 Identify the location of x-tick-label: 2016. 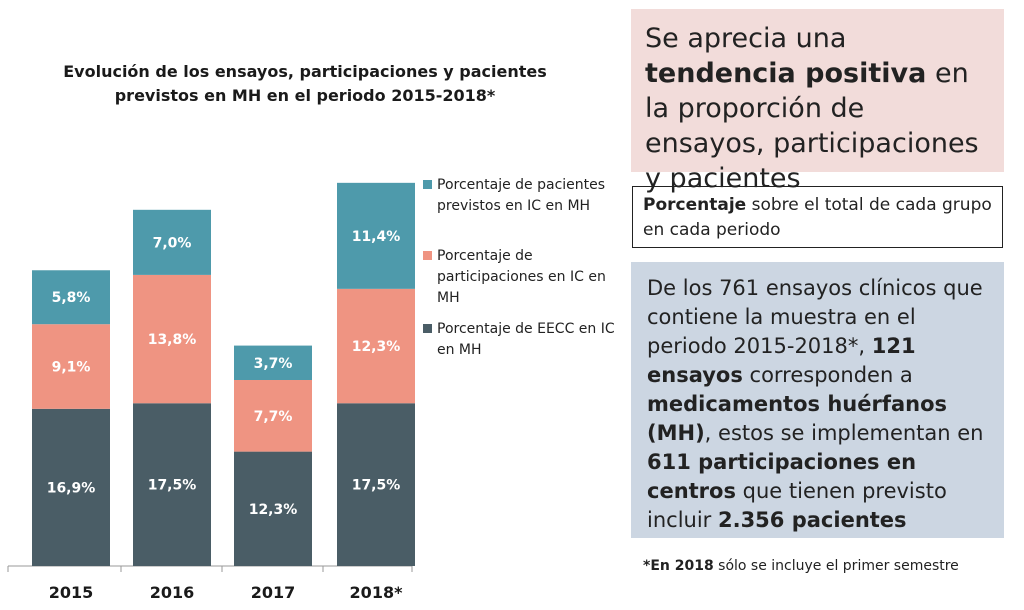
(172, 592).